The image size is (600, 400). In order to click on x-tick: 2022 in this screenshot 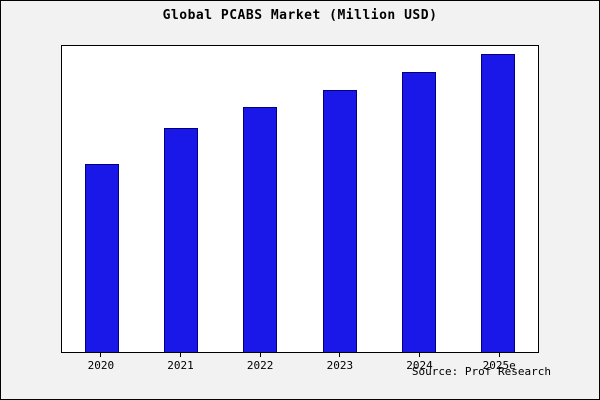, I will do `click(260, 362)`.